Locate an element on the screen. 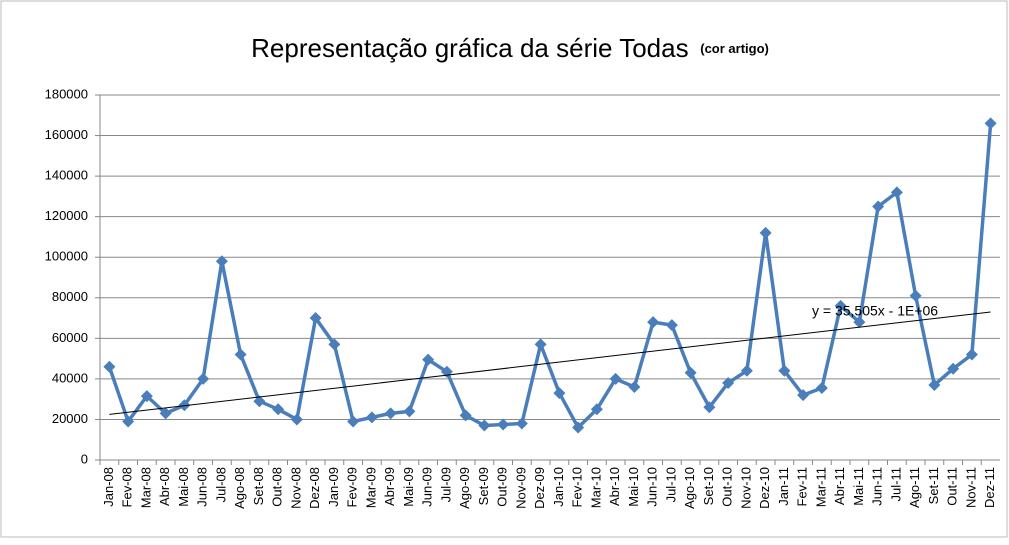 The image size is (1009, 545). y-tick-label: 100000 is located at coordinates (66, 256).